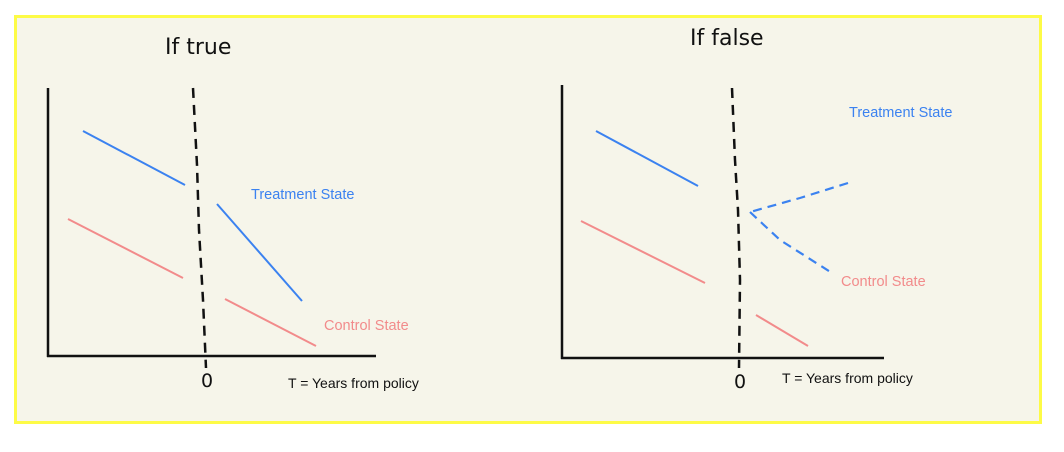 The image size is (1064, 452). I want to click on panel-title: If true, so click(198, 47).